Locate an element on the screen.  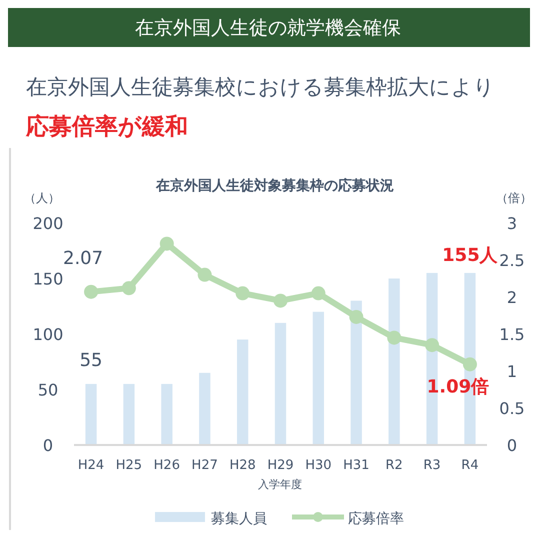
x-tick-label: H27 is located at coordinates (205, 465).